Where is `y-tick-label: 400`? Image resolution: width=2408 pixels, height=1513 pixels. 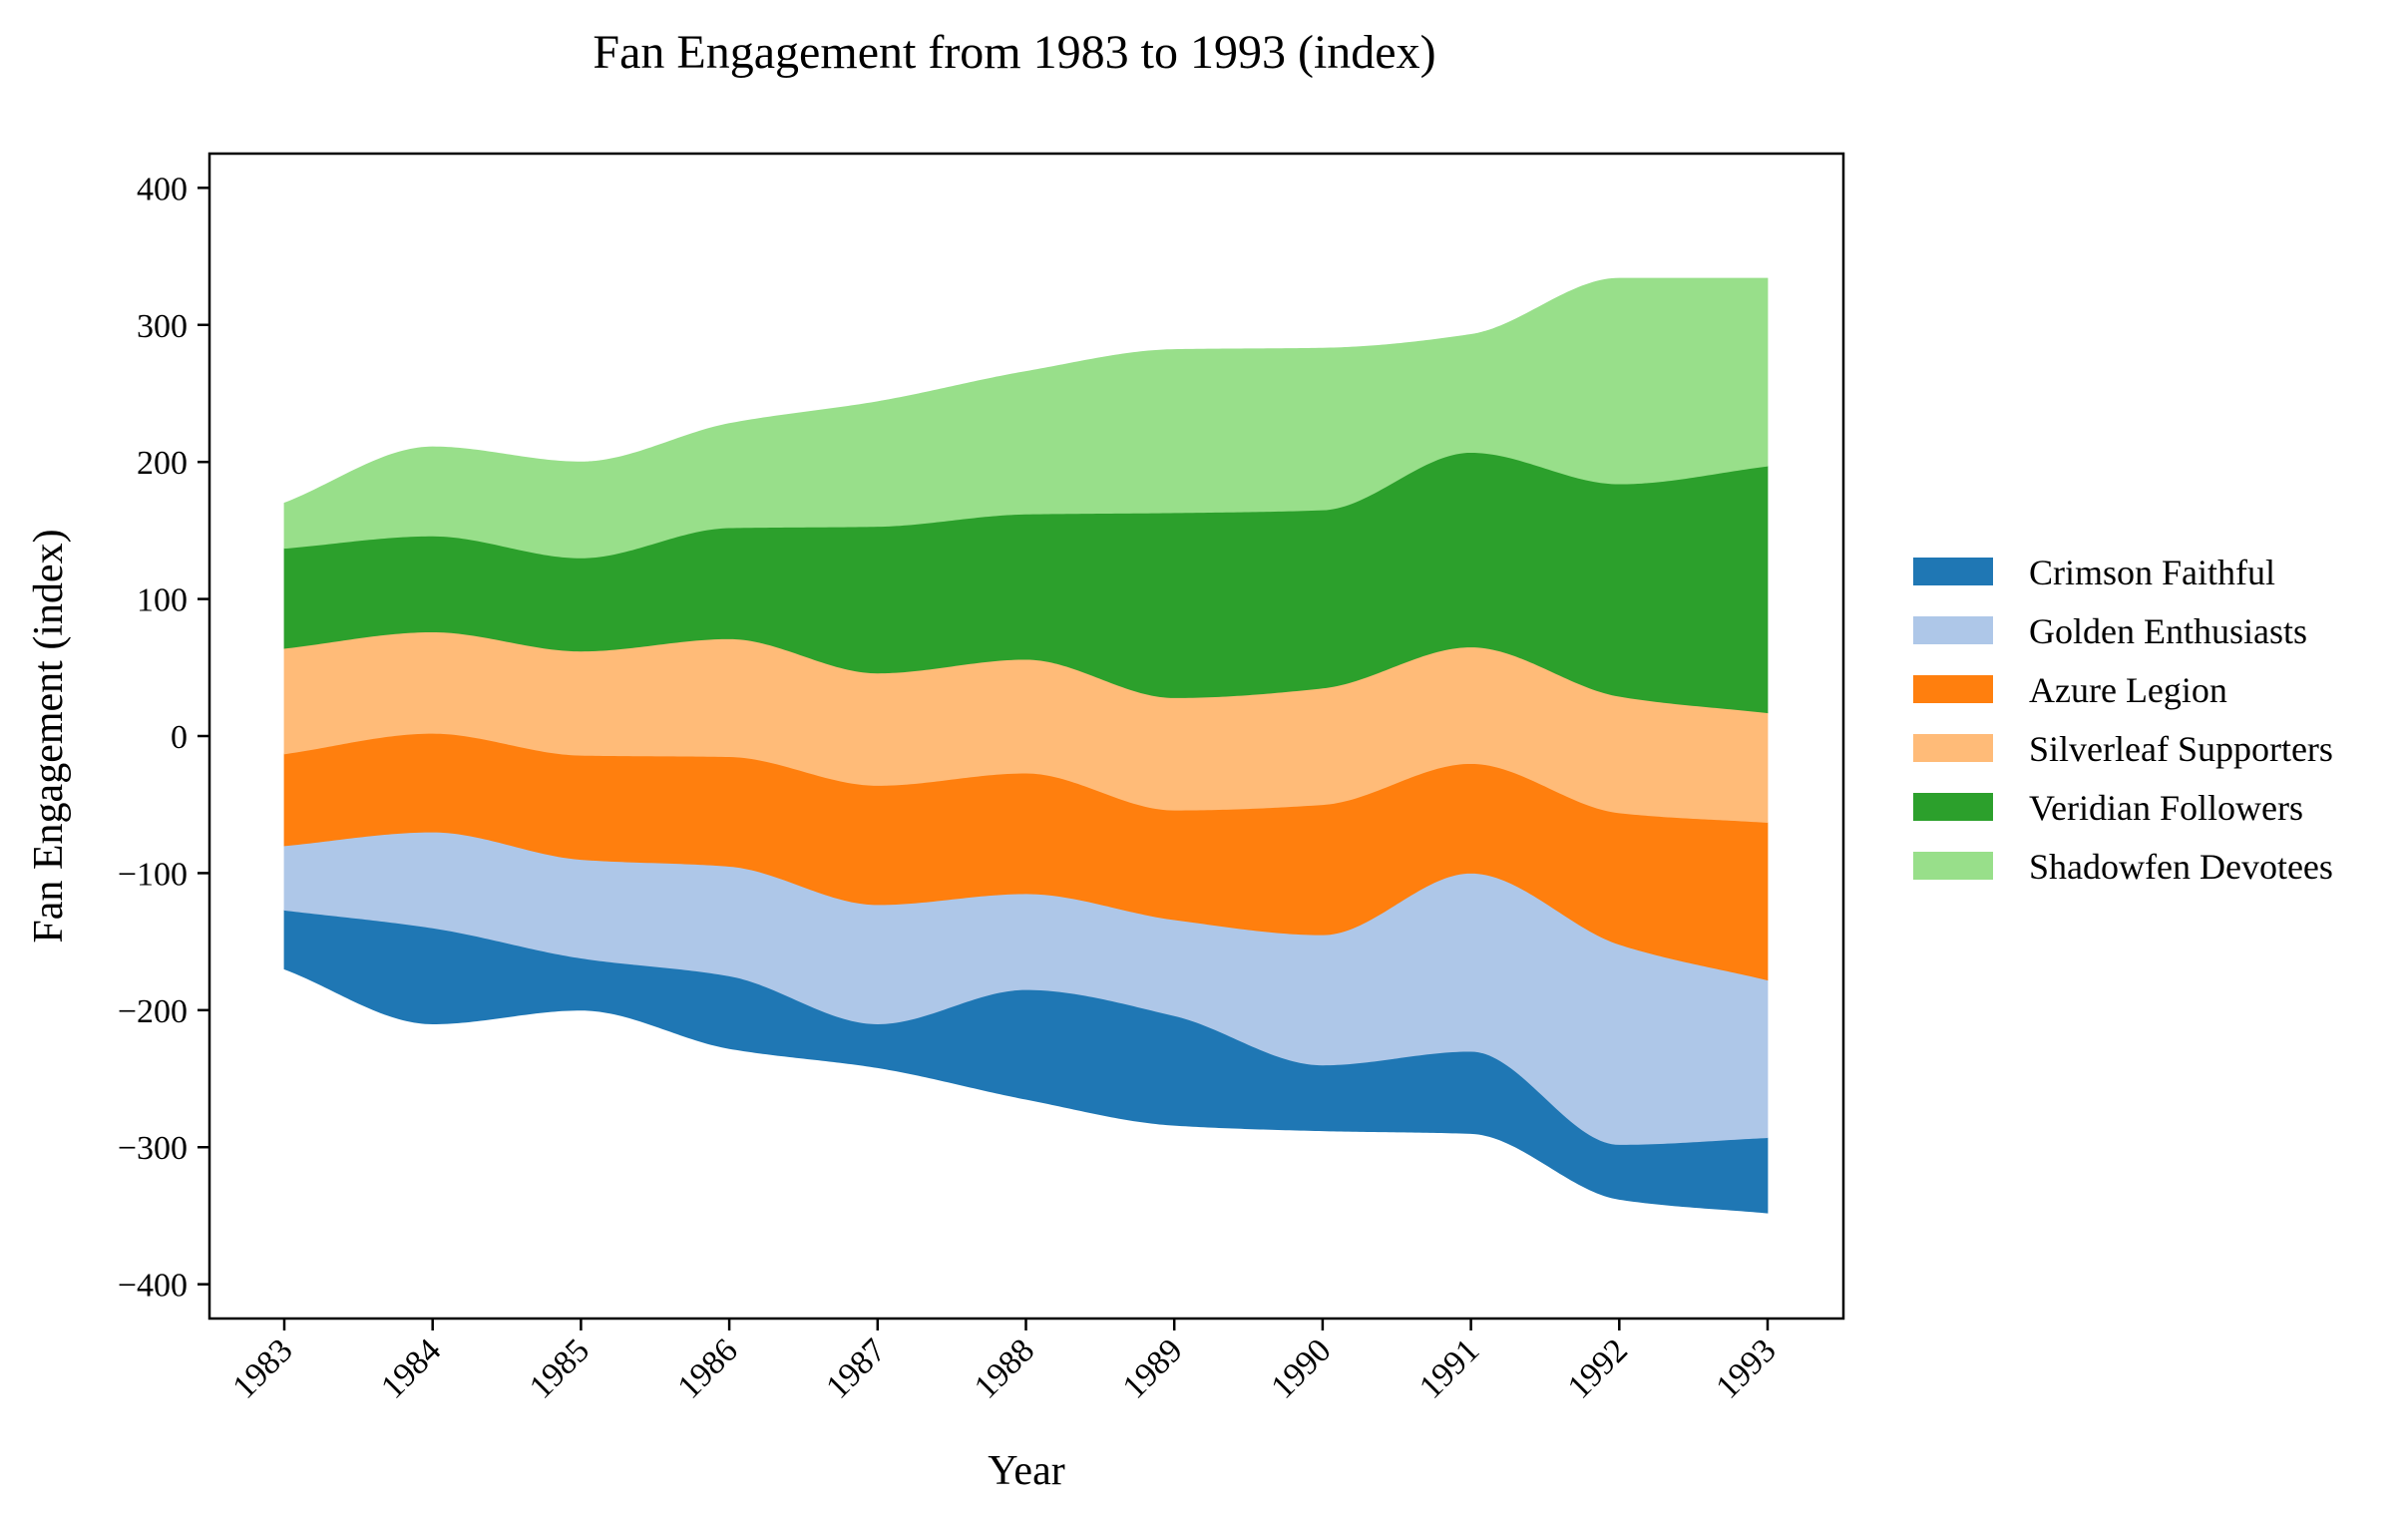
y-tick-label: 400 is located at coordinates (163, 189).